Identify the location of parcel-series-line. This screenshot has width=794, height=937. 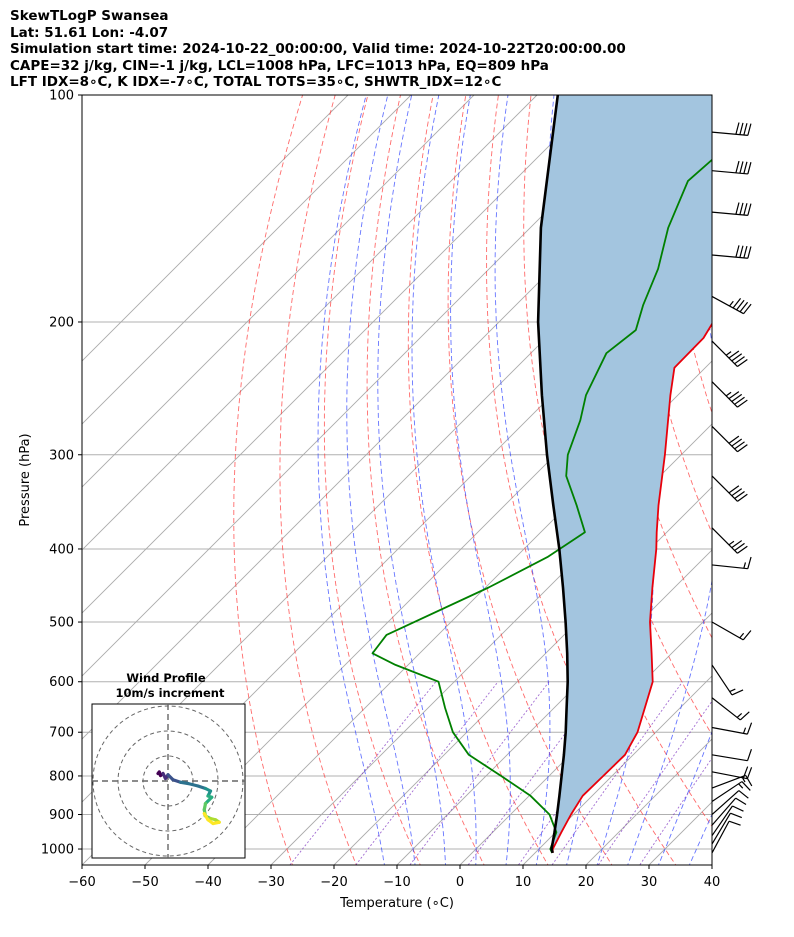
(552, 474).